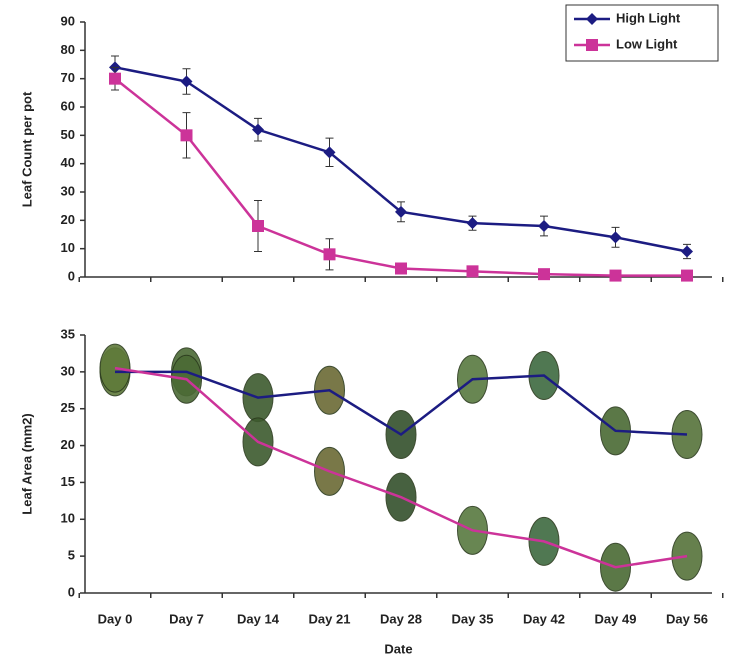 The image size is (733, 659). I want to click on y-tick-label: 25, so click(68, 407).